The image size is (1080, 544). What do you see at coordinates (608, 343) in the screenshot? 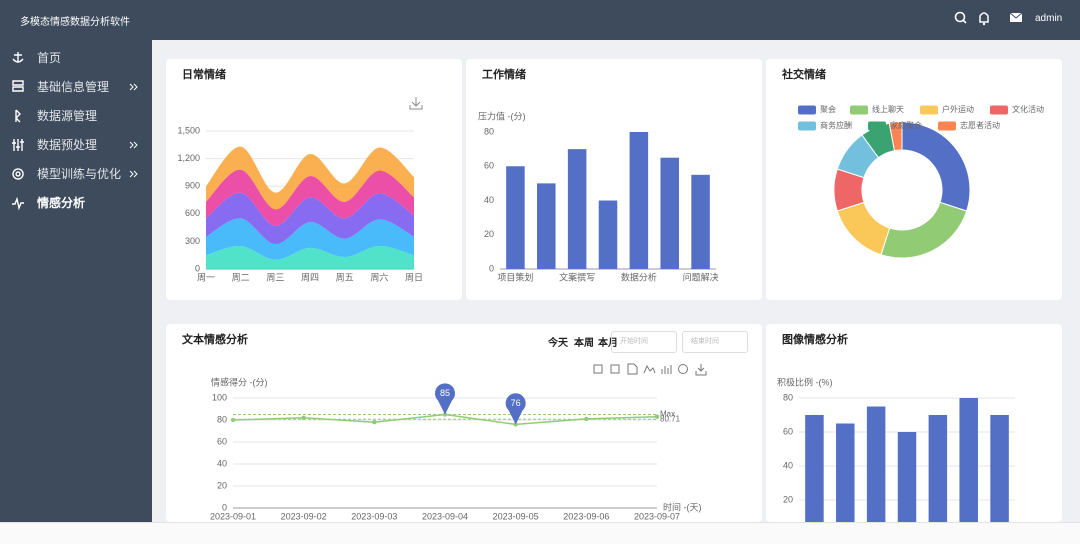
I see `range-button: 本月` at bounding box center [608, 343].